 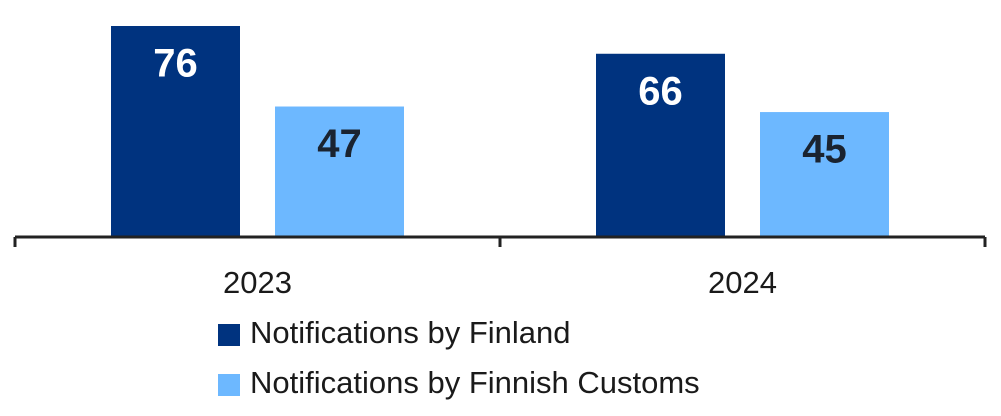 What do you see at coordinates (410, 332) in the screenshot?
I see `legend-label: Notifications by Finland` at bounding box center [410, 332].